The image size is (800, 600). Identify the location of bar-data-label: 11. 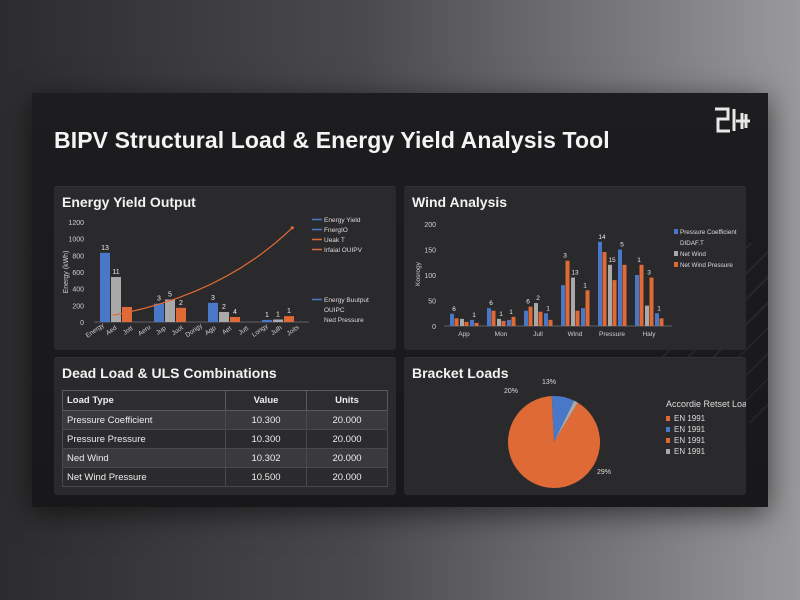
(115, 272).